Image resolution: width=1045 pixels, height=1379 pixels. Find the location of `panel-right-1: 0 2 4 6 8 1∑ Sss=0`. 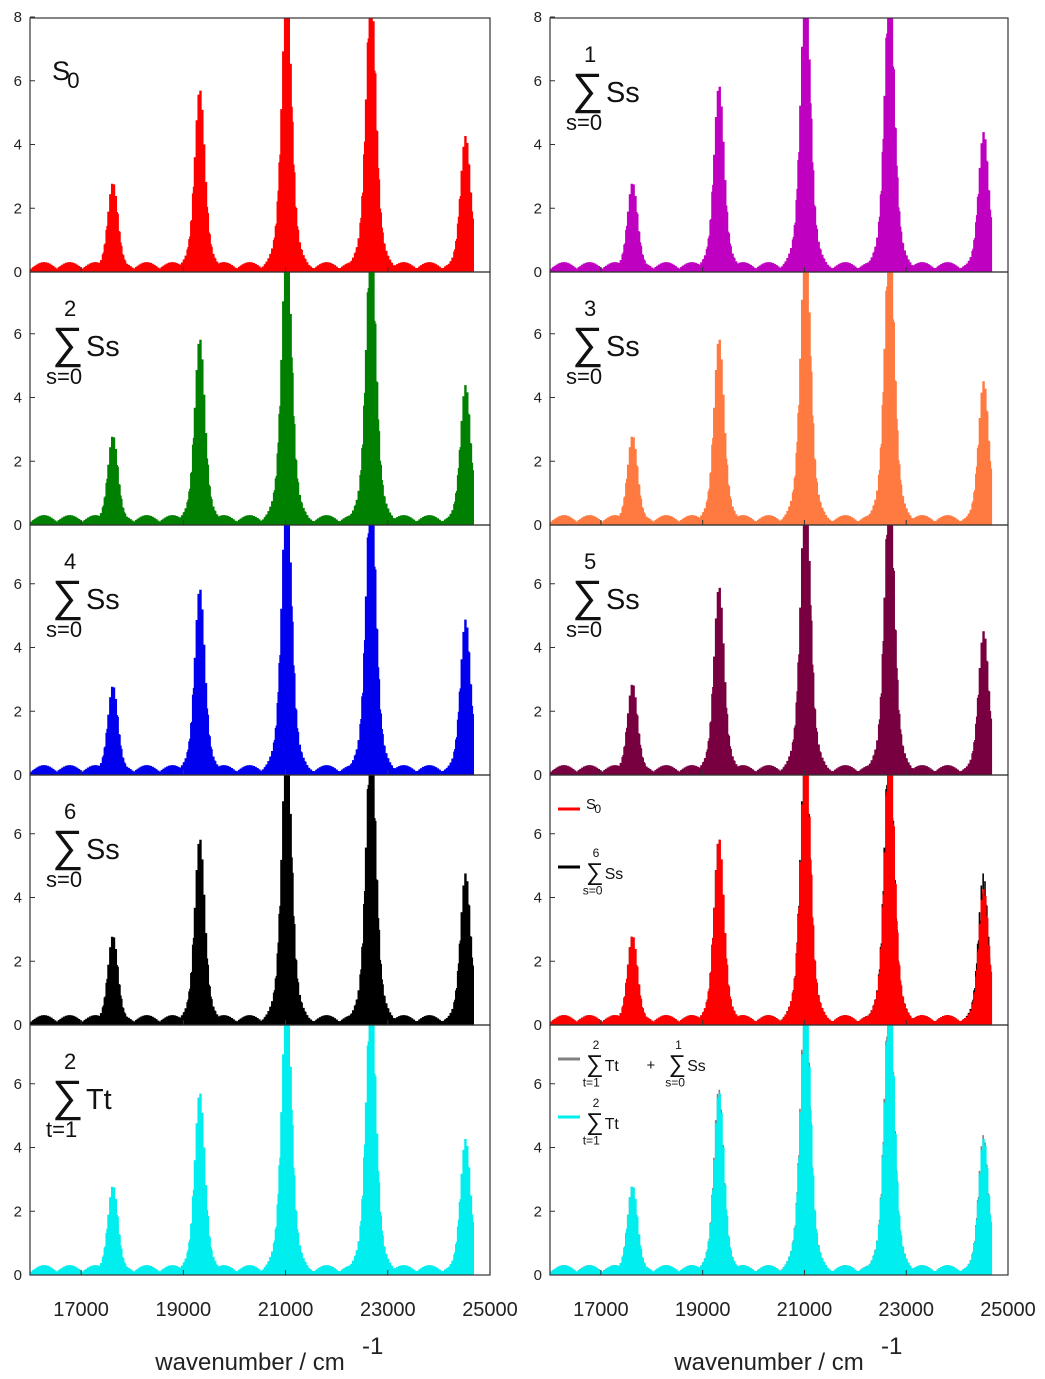

panel-right-1: 0 2 4 6 8 1∑ Sss=0 is located at coordinates (771, 145).